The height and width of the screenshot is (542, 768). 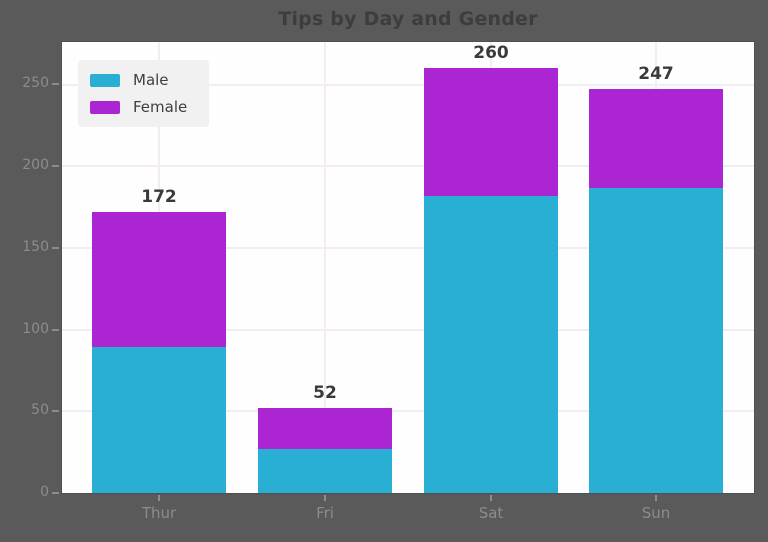 I want to click on chart-title: Tips by Day and Gender, so click(x=408, y=19).